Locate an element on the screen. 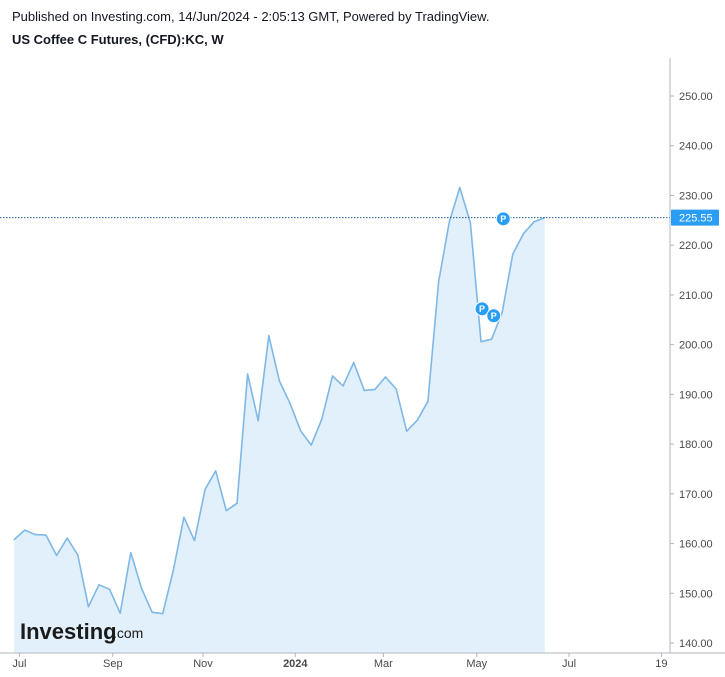 The width and height of the screenshot is (725, 677). logo-suffix: .com is located at coordinates (128, 633).